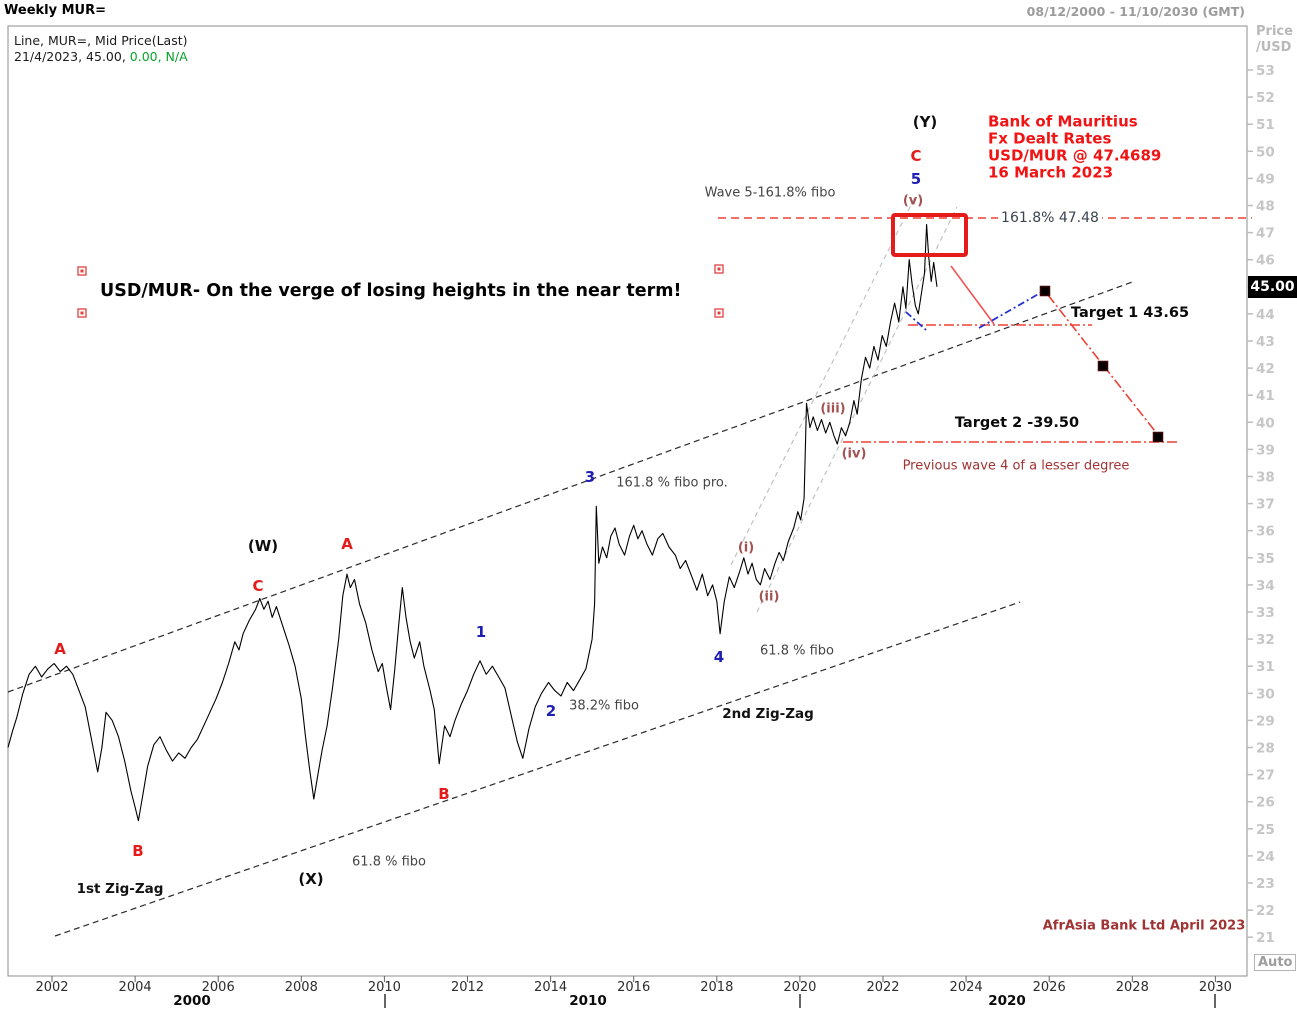 The width and height of the screenshot is (1297, 1013). What do you see at coordinates (258, 586) in the screenshot?
I see `label-wave-c1: C` at bounding box center [258, 586].